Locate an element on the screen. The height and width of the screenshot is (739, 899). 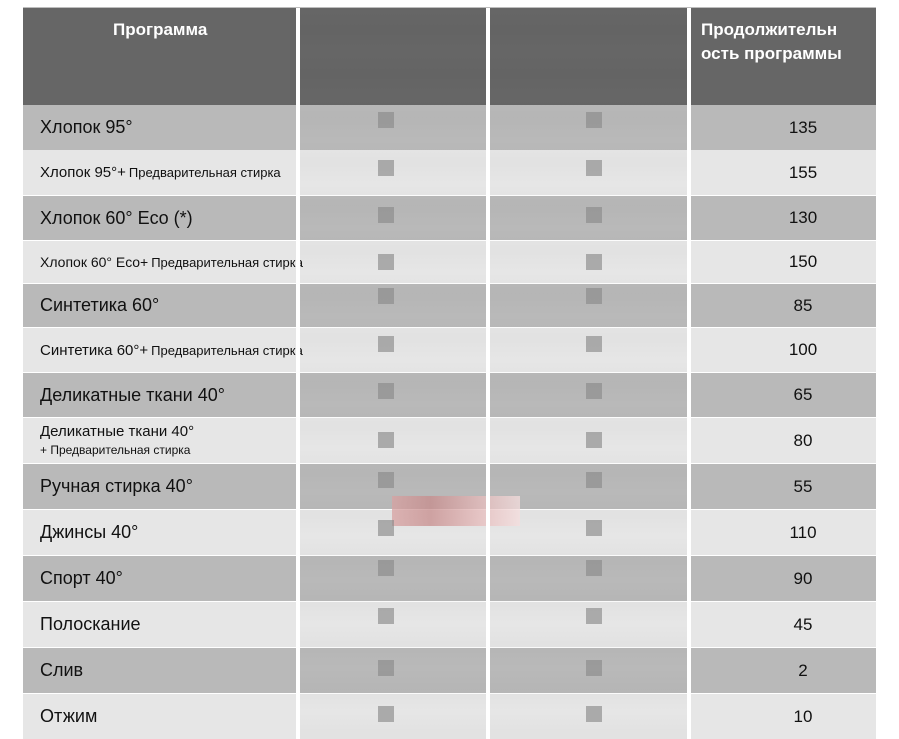
table-row: Хлопок 95°+ Предварительная стирка 155 is located at coordinates (449, 172).